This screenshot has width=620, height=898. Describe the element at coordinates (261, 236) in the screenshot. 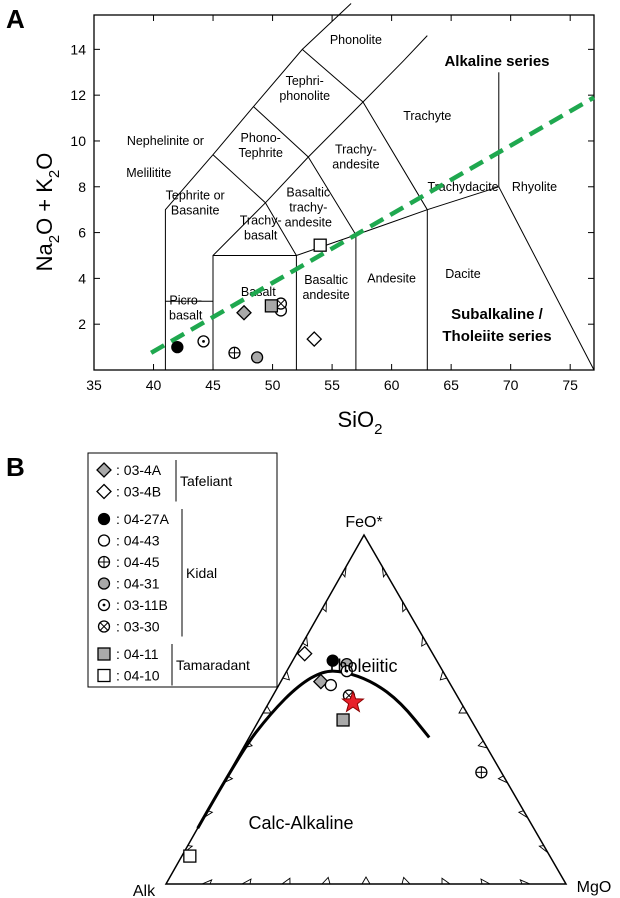

I see `field-label-line: basalt` at that location.